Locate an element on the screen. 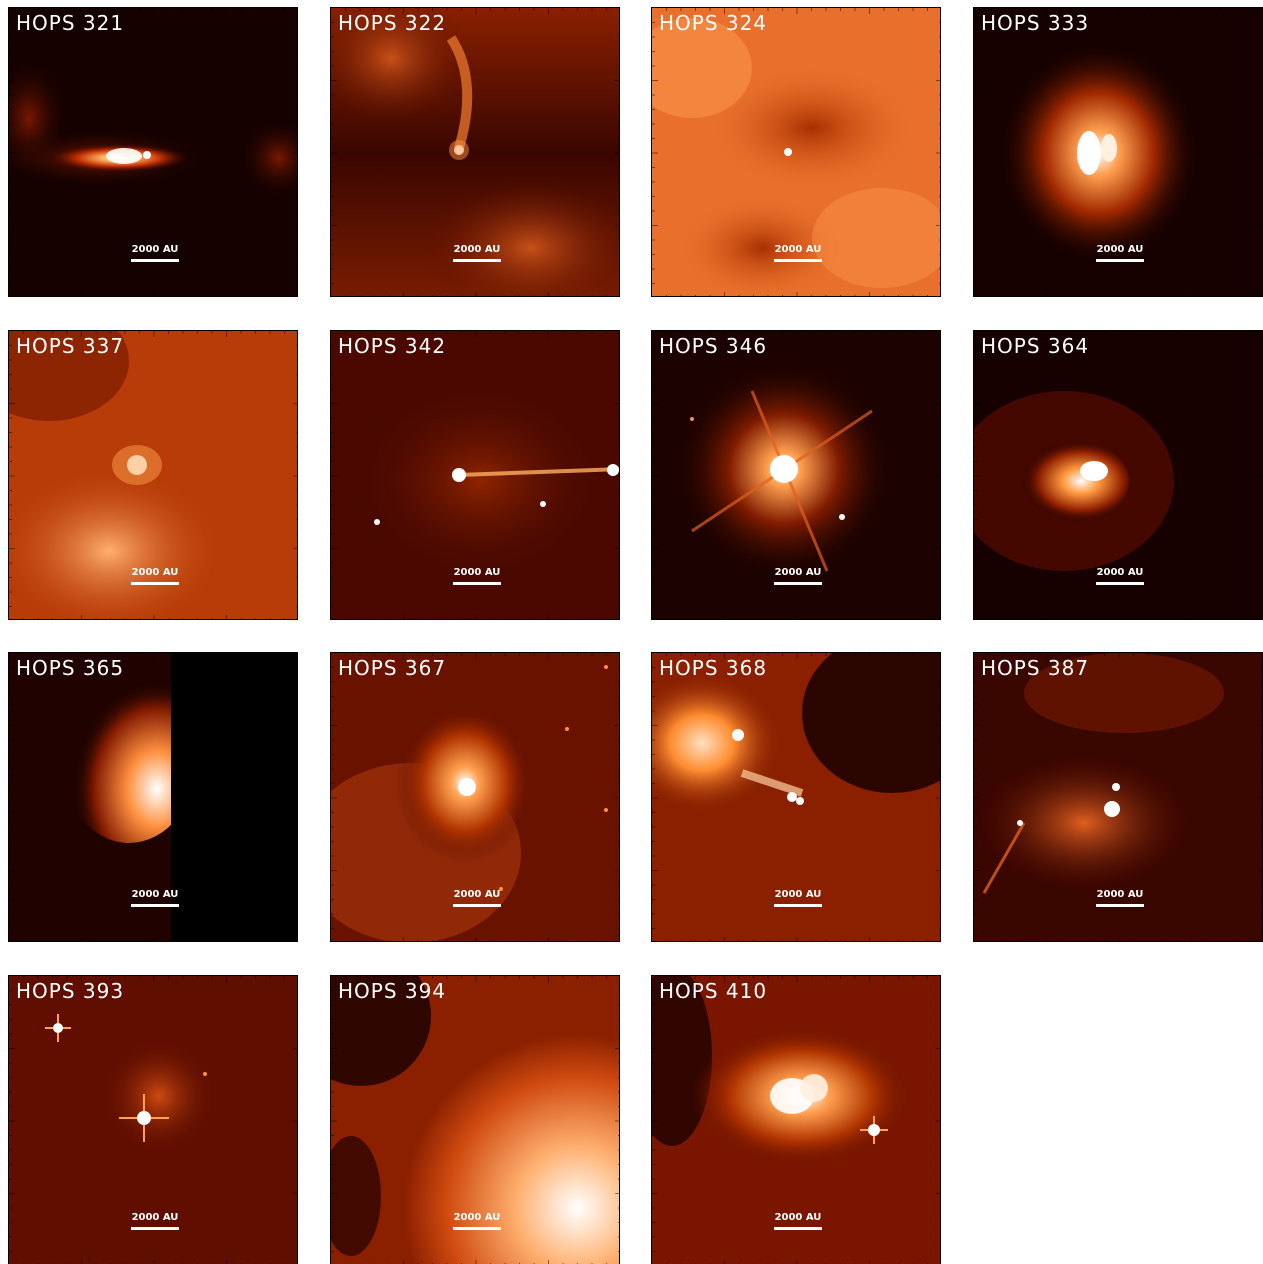  panel-title: HOPS 410 is located at coordinates (713, 991).